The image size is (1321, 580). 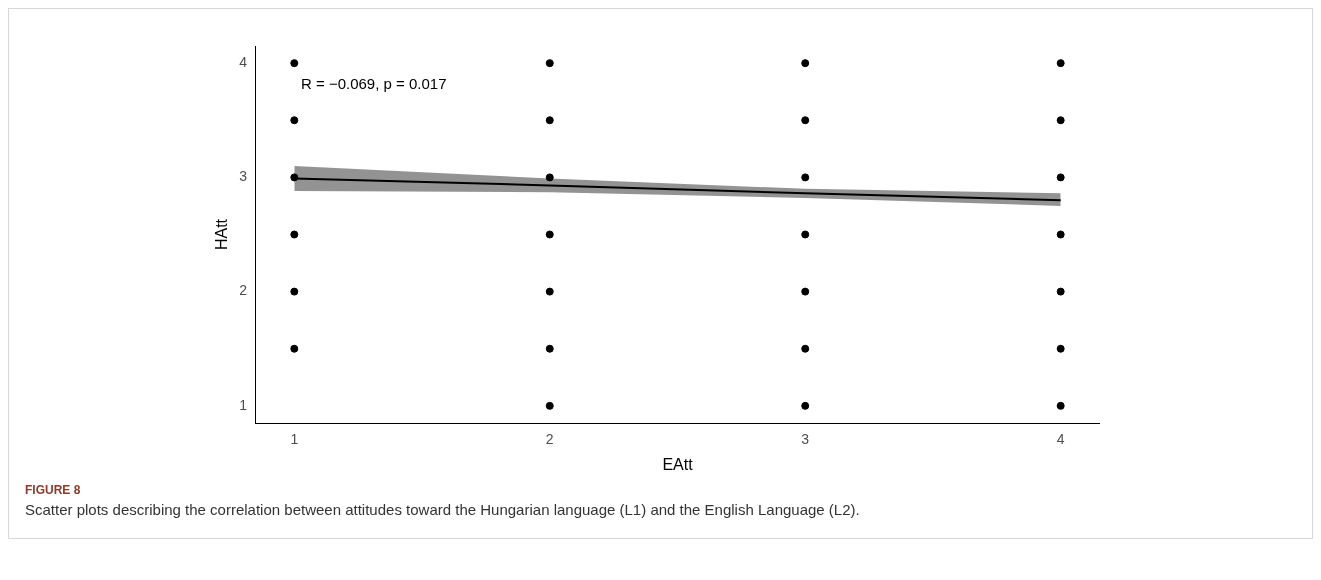 What do you see at coordinates (1060, 439) in the screenshot?
I see `x-tick-label: 4` at bounding box center [1060, 439].